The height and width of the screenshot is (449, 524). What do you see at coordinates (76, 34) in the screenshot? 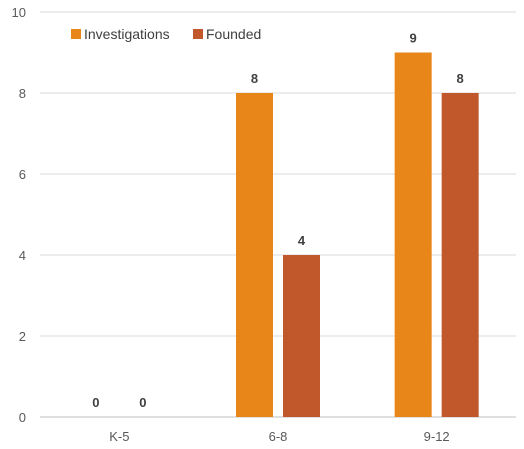
I see `legend-swatch-investigations` at bounding box center [76, 34].